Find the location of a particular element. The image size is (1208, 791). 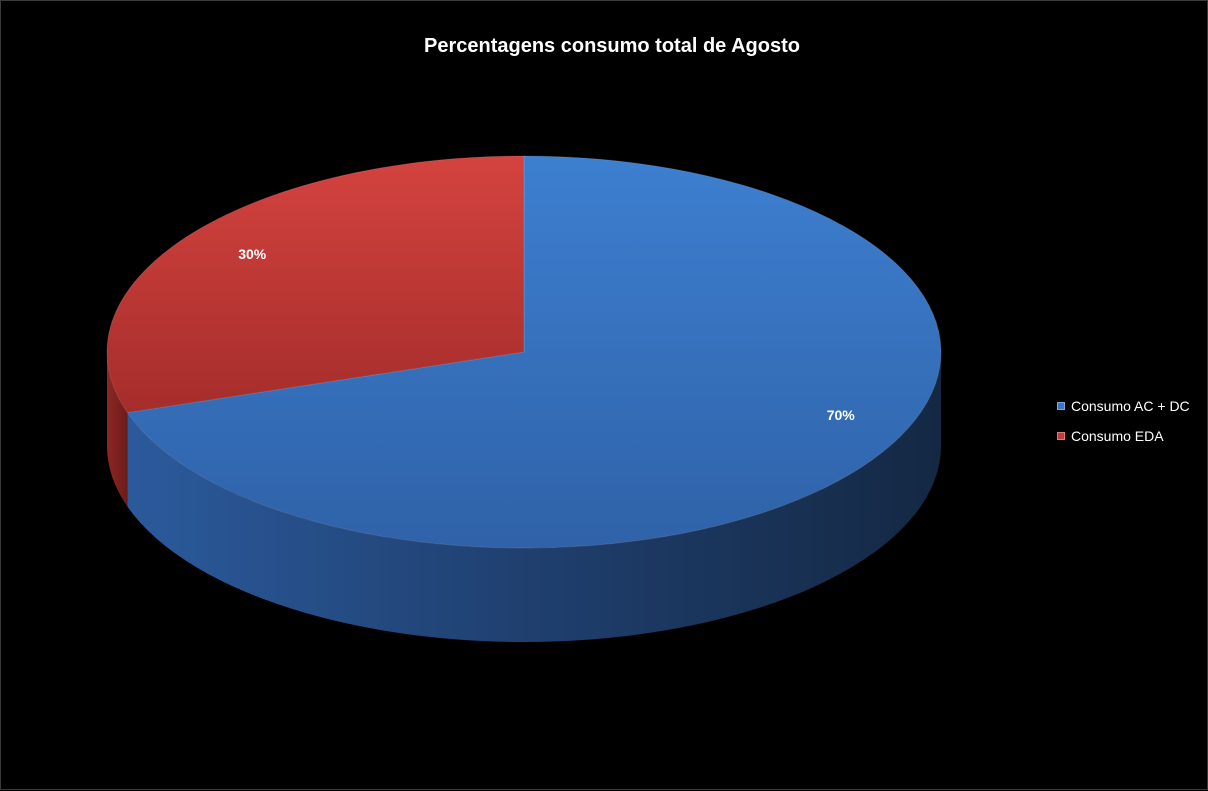

pie-slice-side is located at coordinates (117, 429).